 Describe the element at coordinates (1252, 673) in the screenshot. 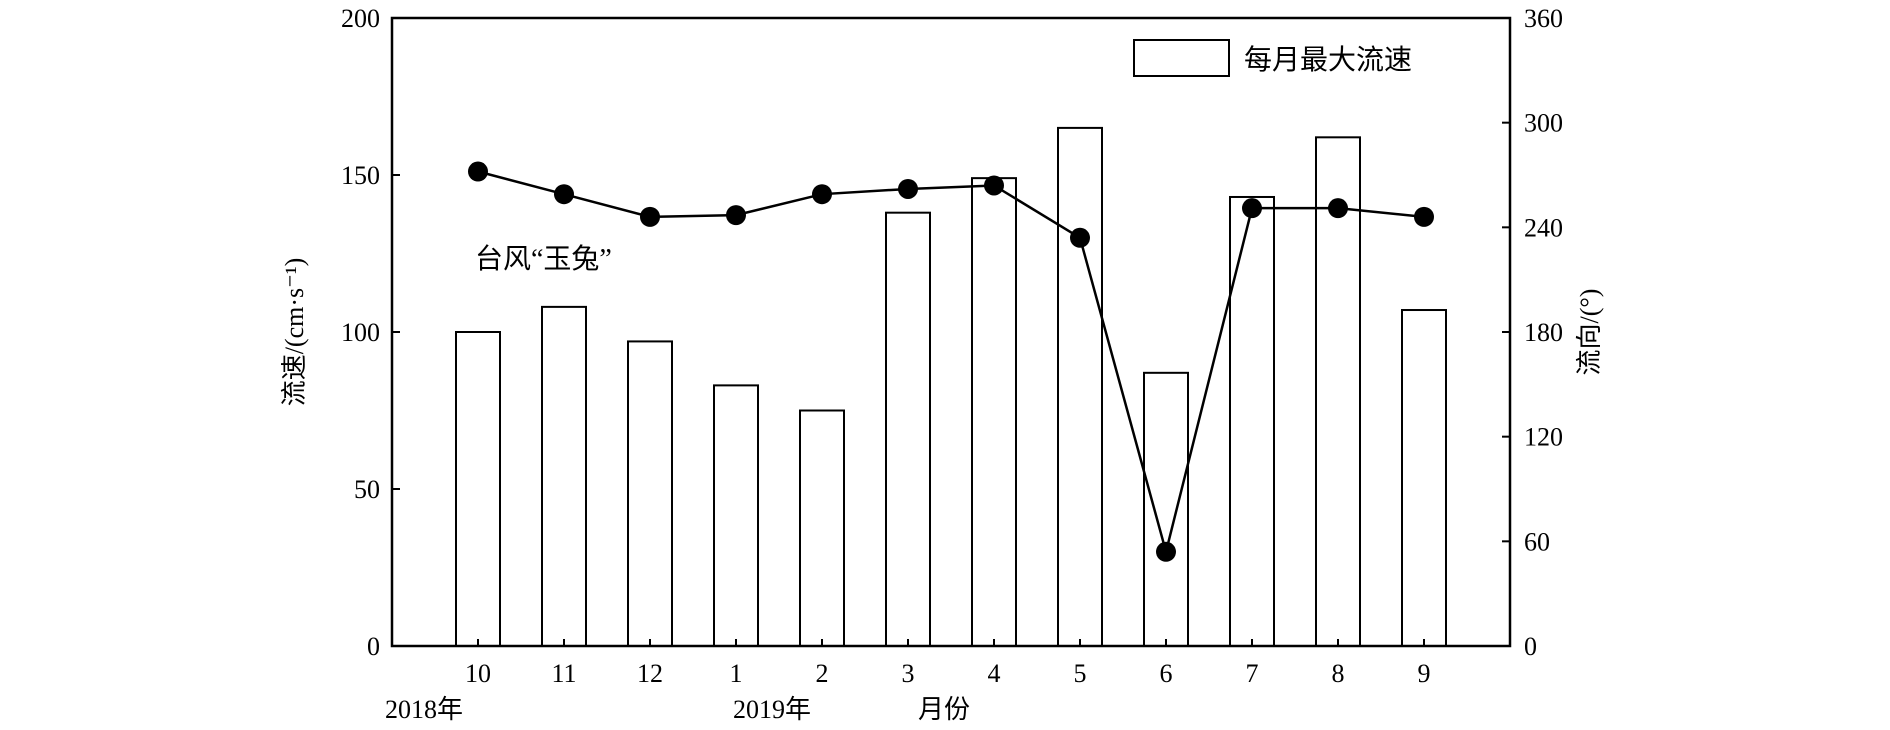

I see `x-tick-label: 7` at that location.